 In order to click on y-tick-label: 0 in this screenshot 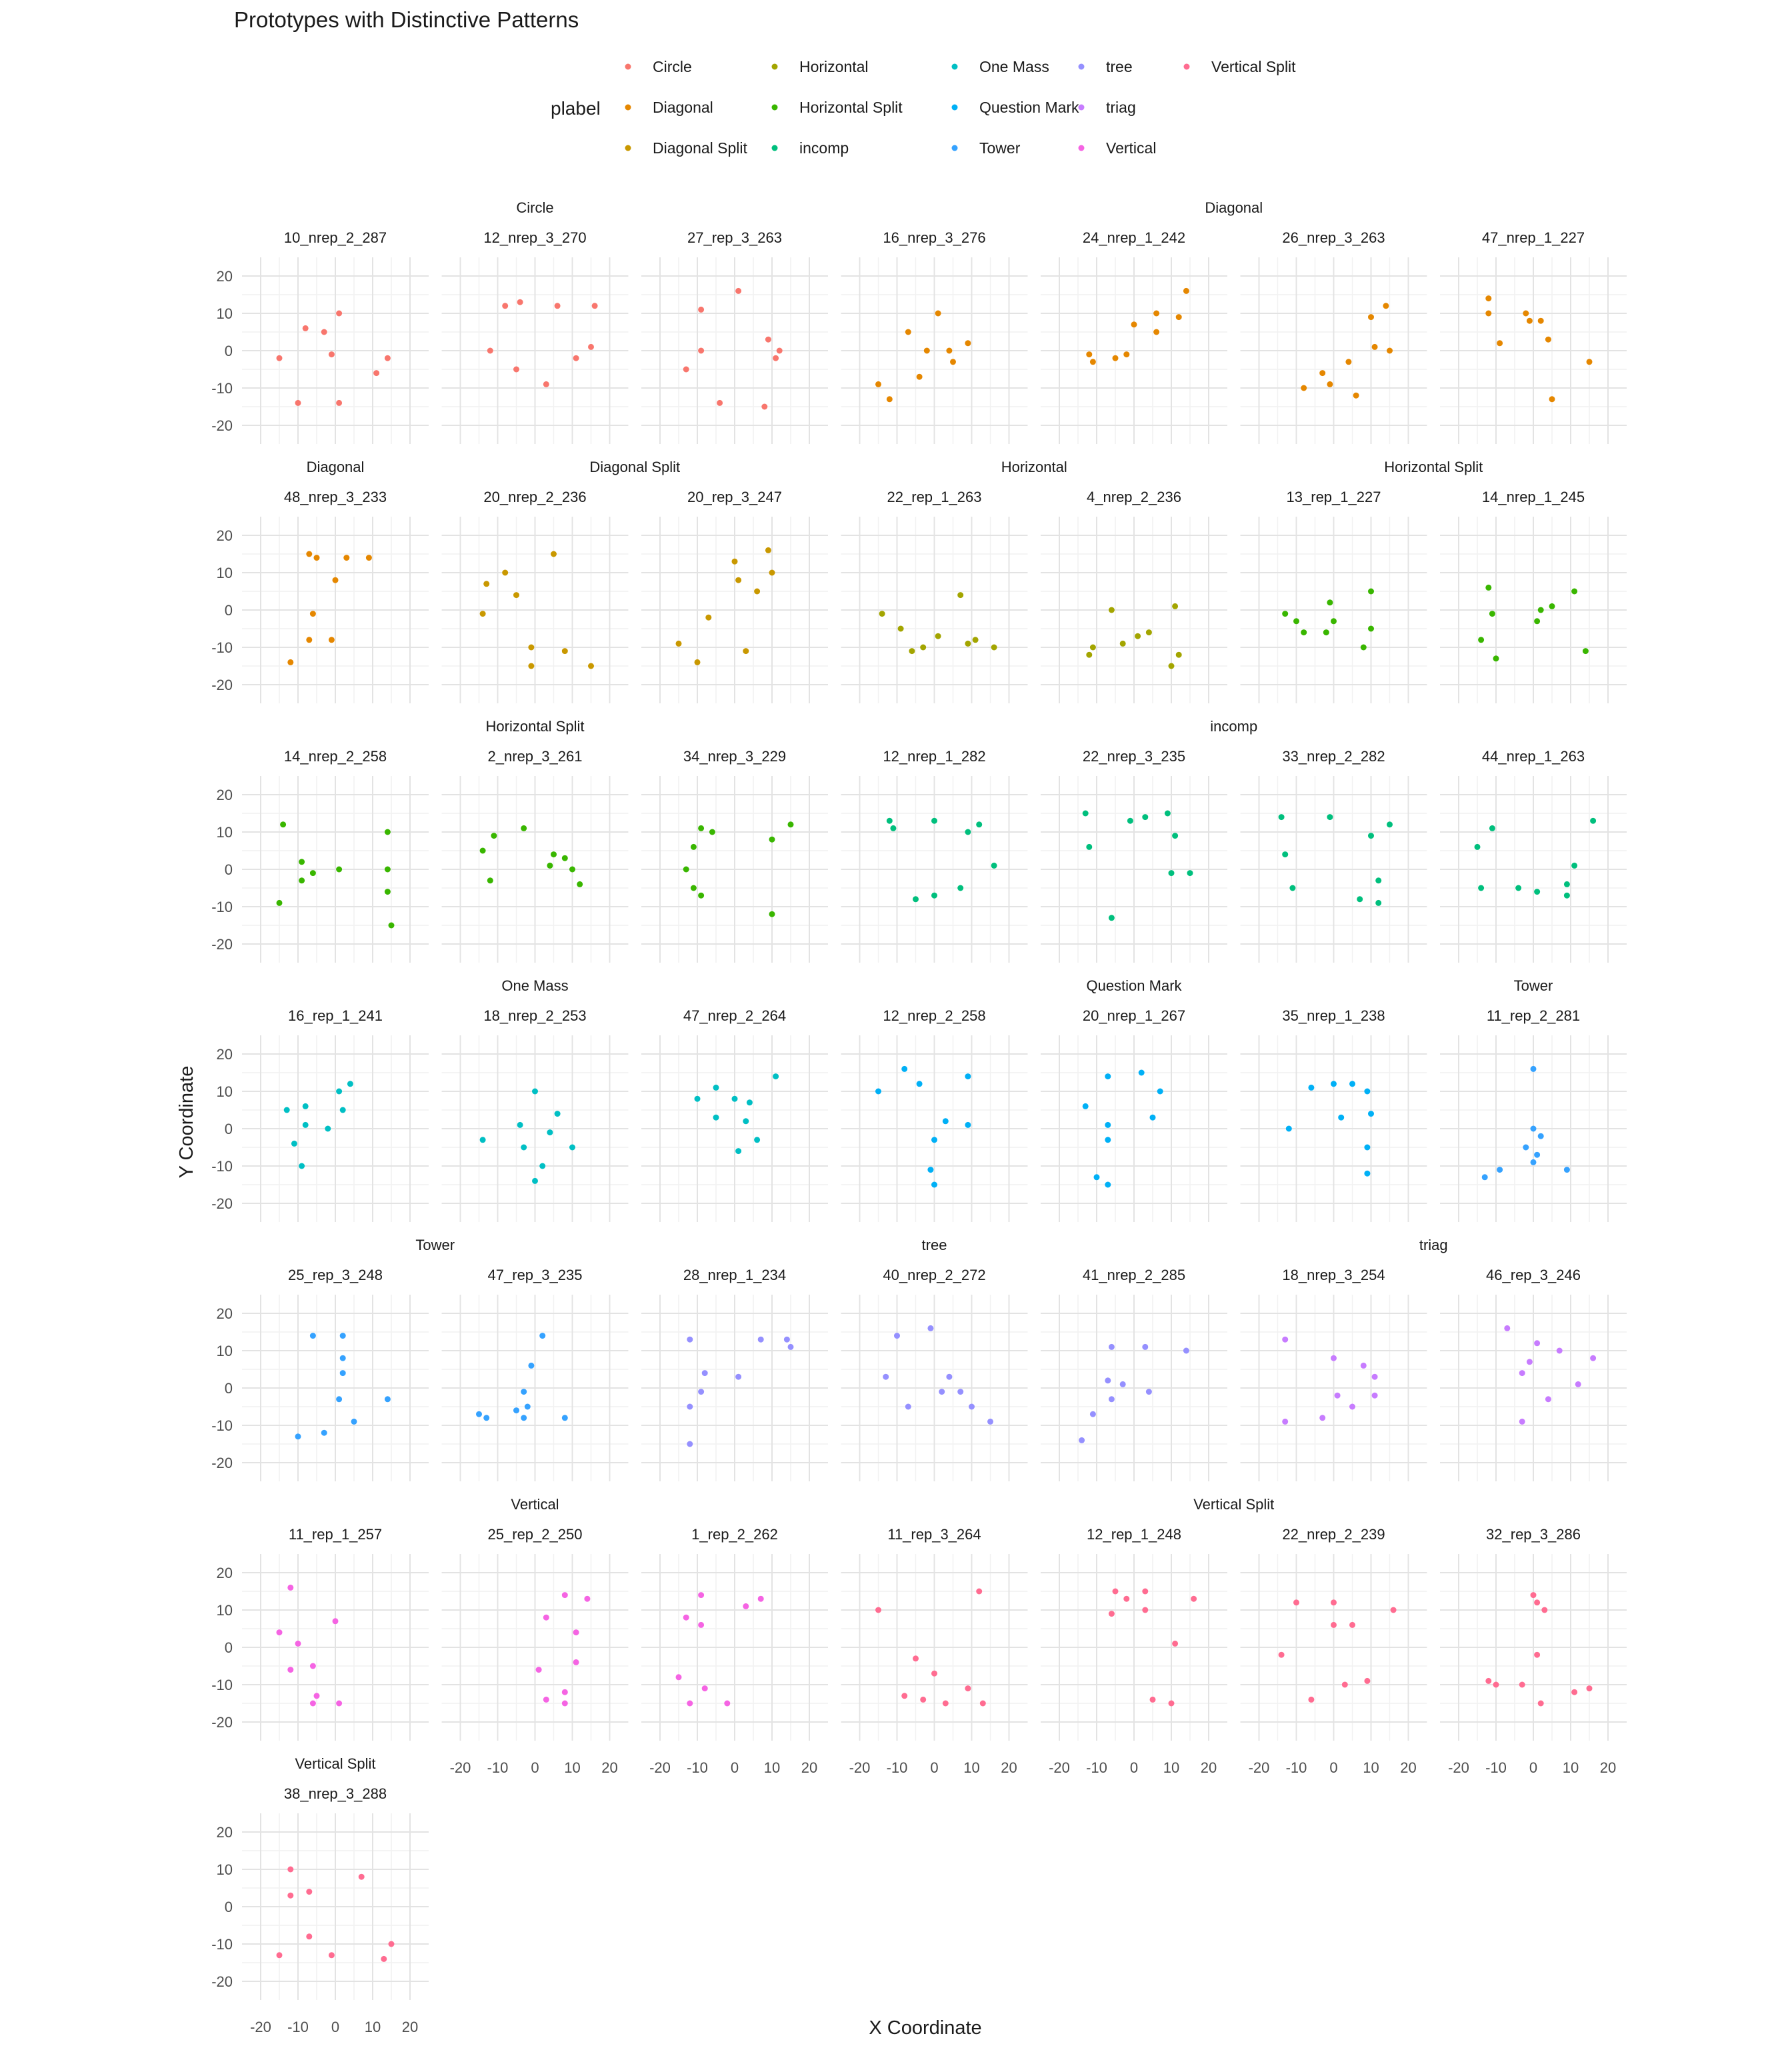, I will do `click(229, 1907)`.